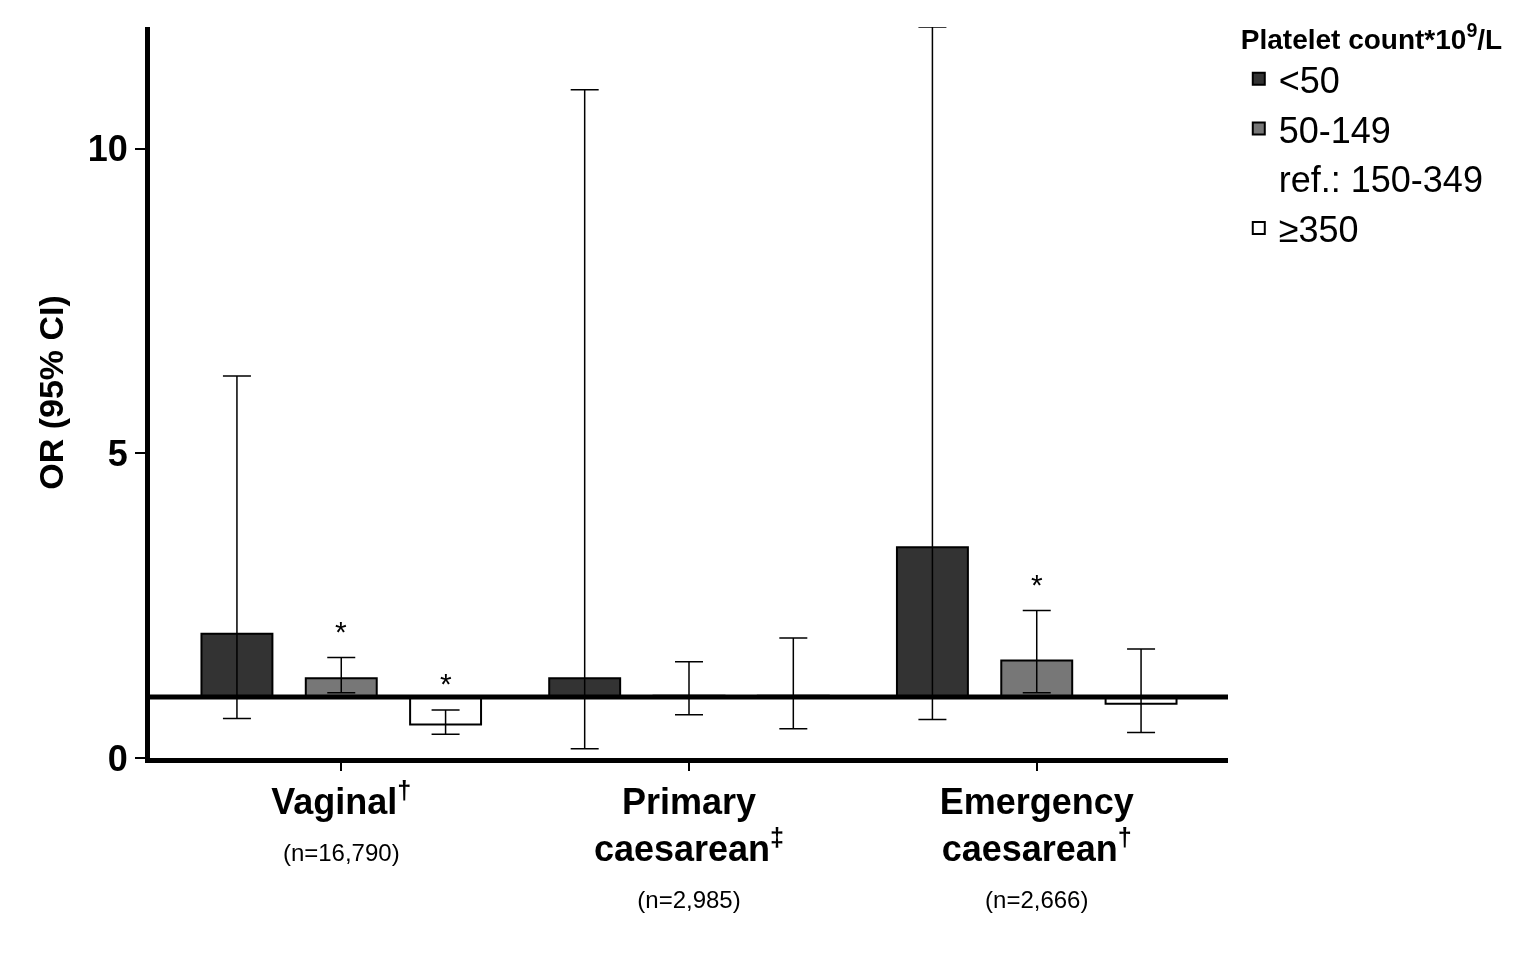 This screenshot has height=958, width=1517. Describe the element at coordinates (341, 821) in the screenshot. I see `category-label: Vaginal$^{†}$ (n=16,790)` at that location.